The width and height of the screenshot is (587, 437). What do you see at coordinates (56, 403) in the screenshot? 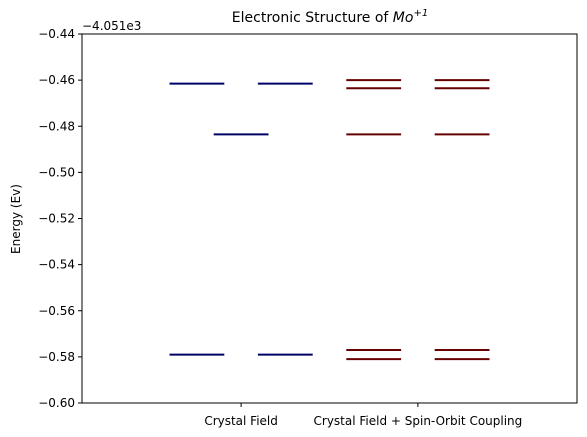
I see `y-tick-label: −0.60` at bounding box center [56, 403].